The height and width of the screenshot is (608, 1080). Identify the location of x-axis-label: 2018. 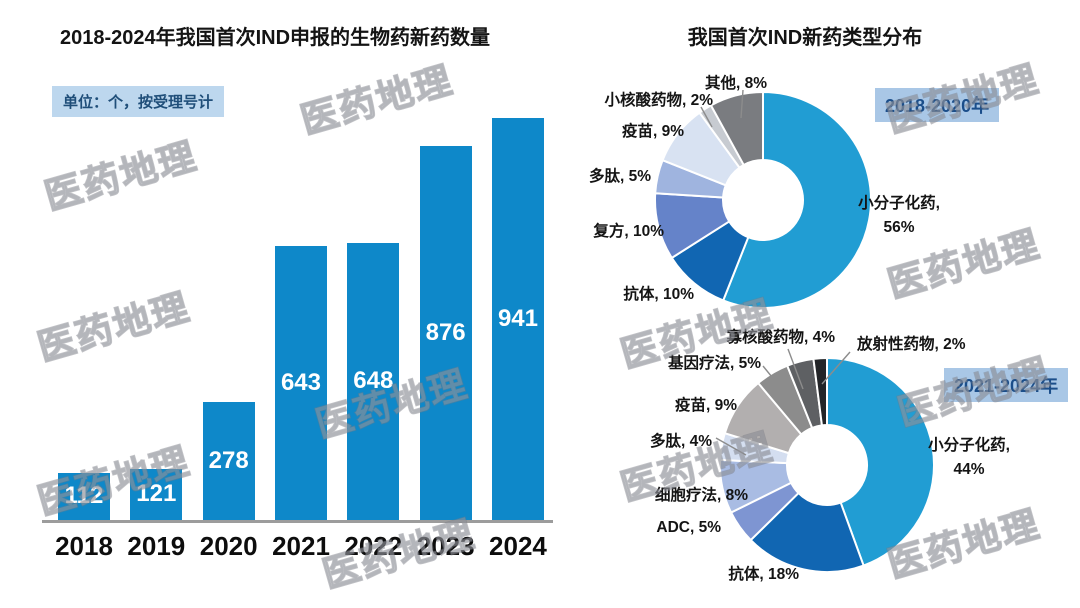
(84, 546).